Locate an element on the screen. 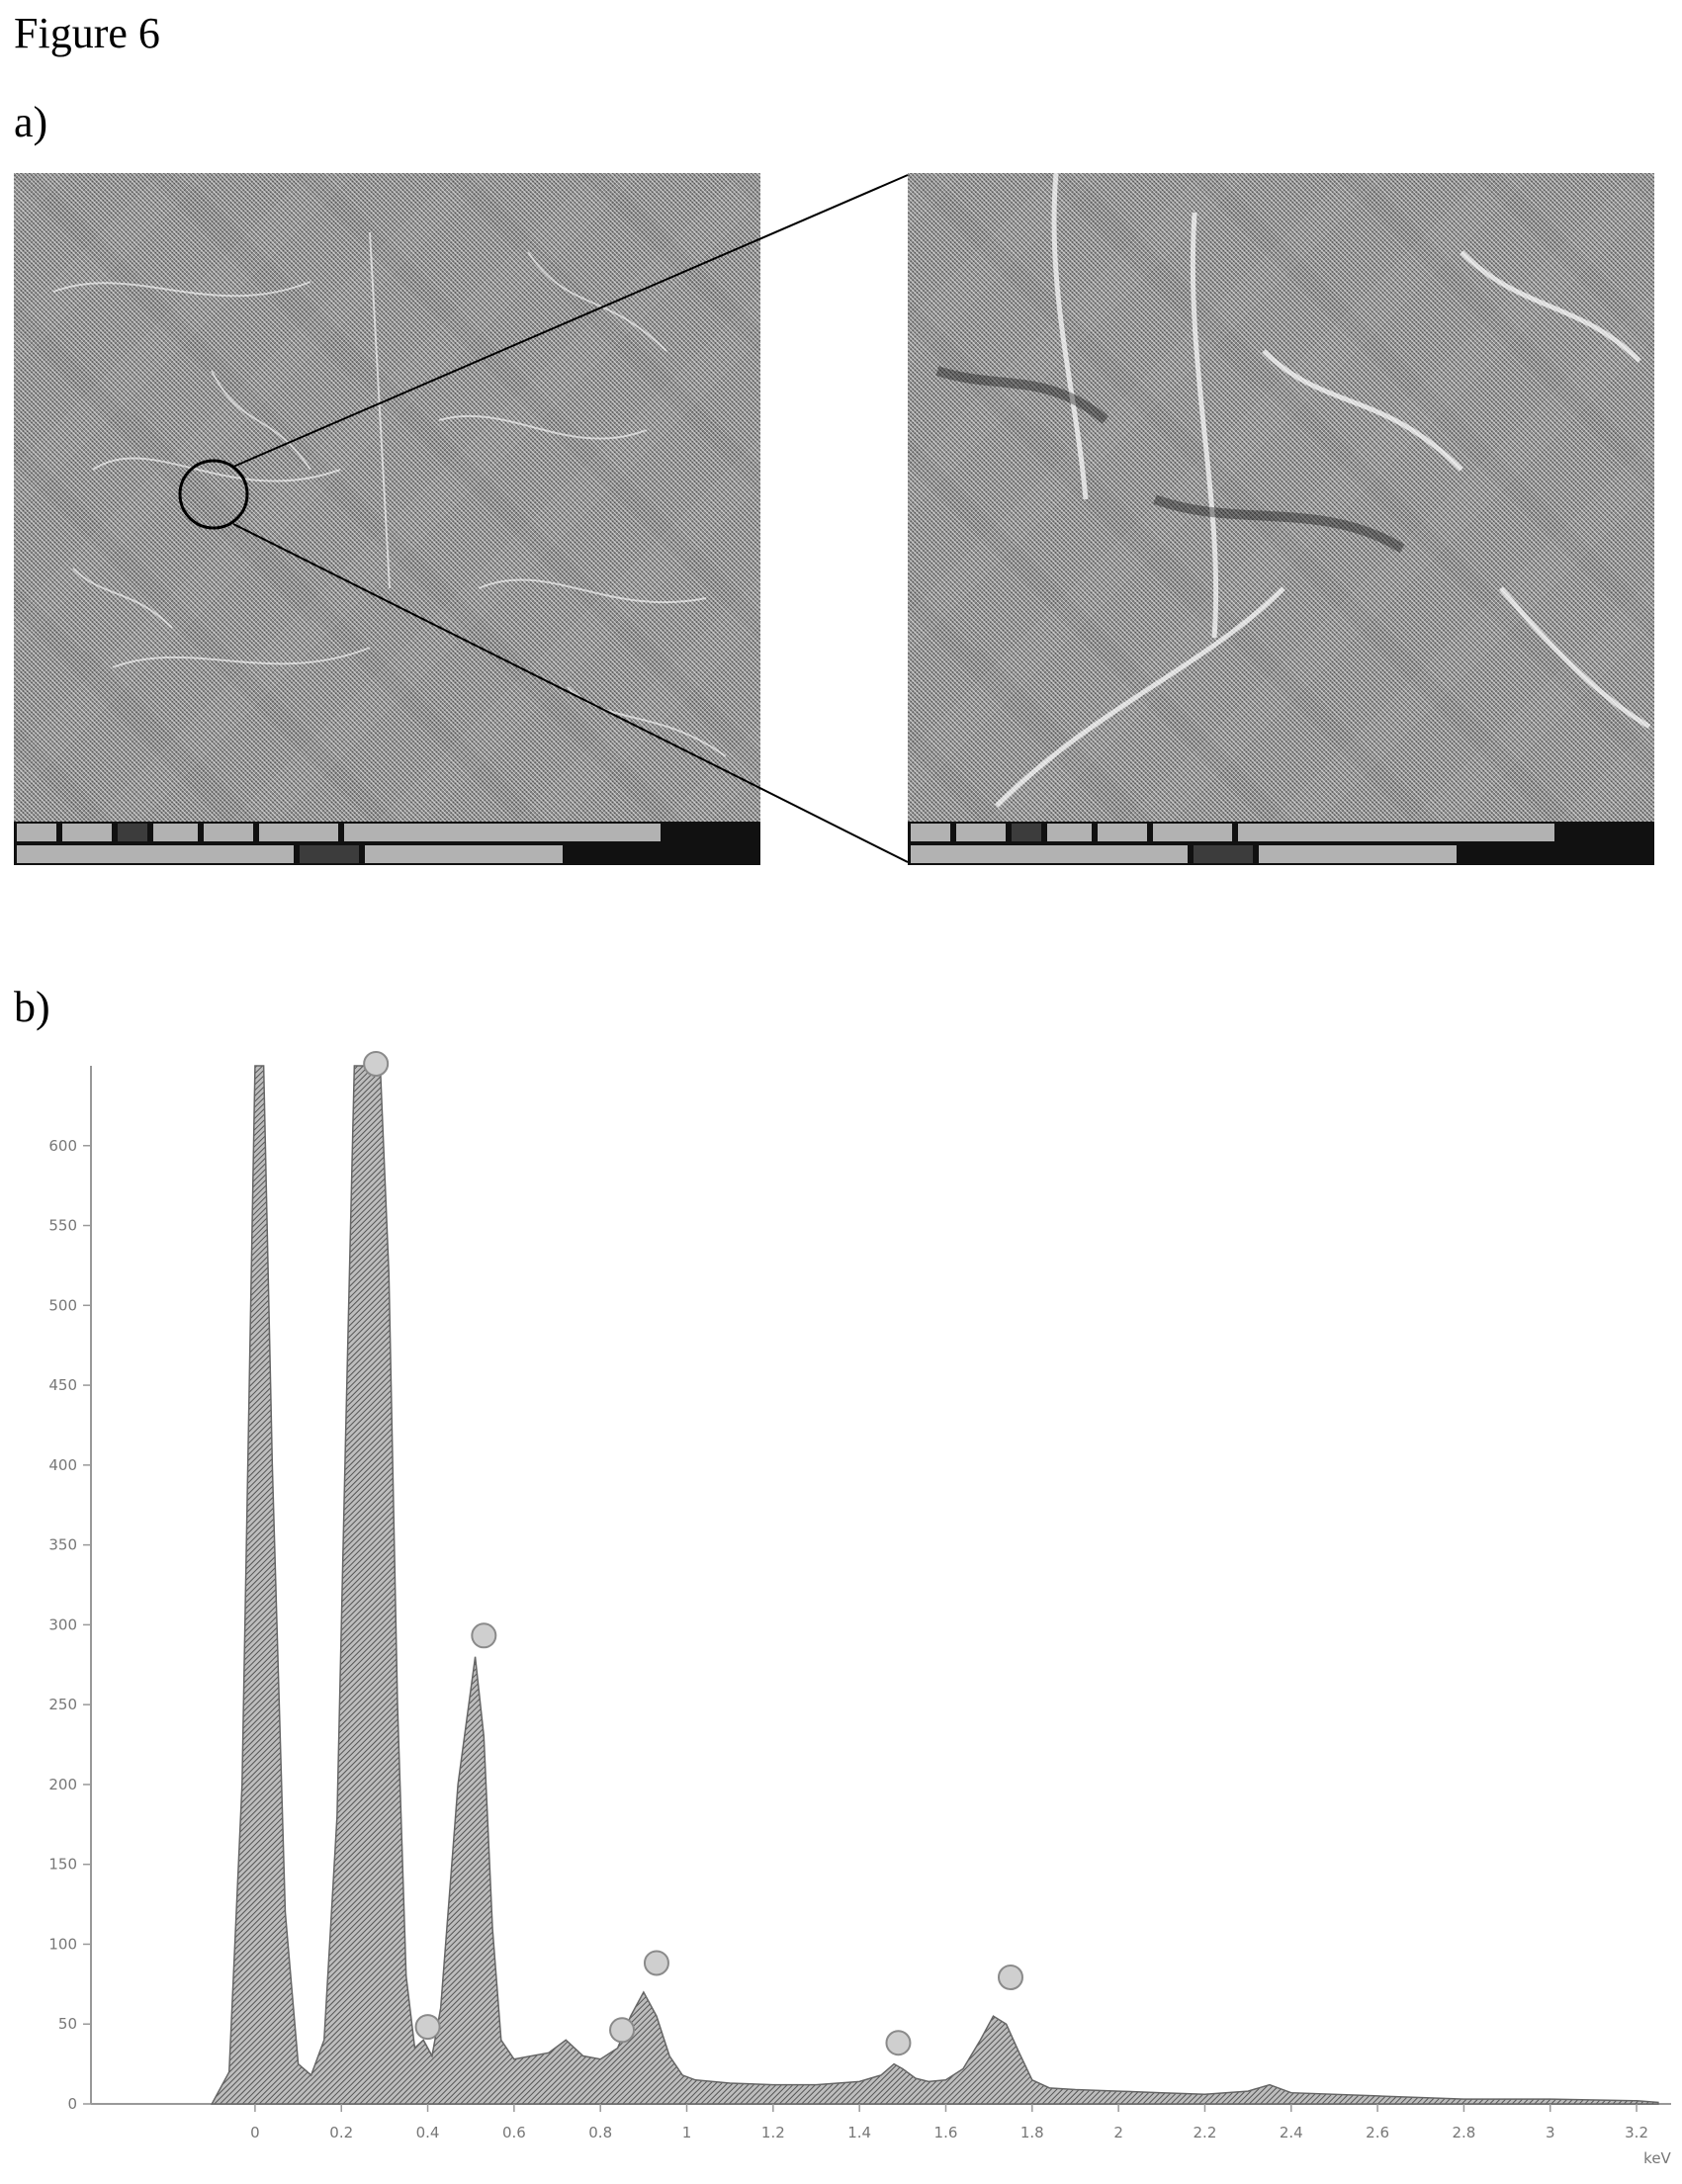 The height and width of the screenshot is (2184, 1682). x-tick-label: 2.2 is located at coordinates (1205, 2132).